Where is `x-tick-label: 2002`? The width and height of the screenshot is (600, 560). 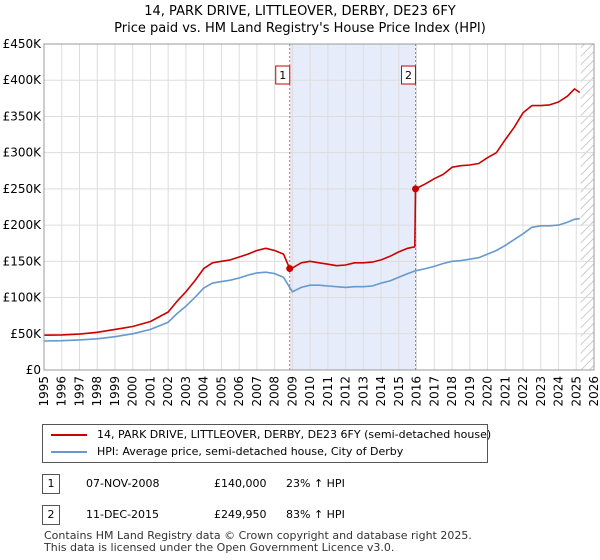 x-tick-label: 2002 is located at coordinates (168, 391).